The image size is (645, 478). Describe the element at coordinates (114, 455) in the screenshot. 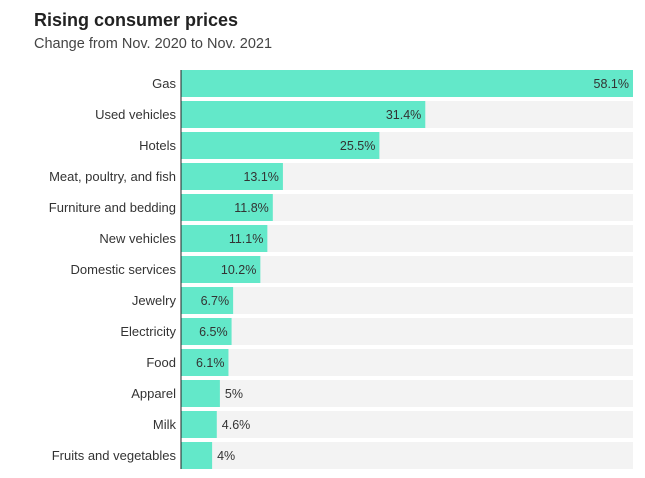

I see `category-label: Fruits and vegetables` at that location.